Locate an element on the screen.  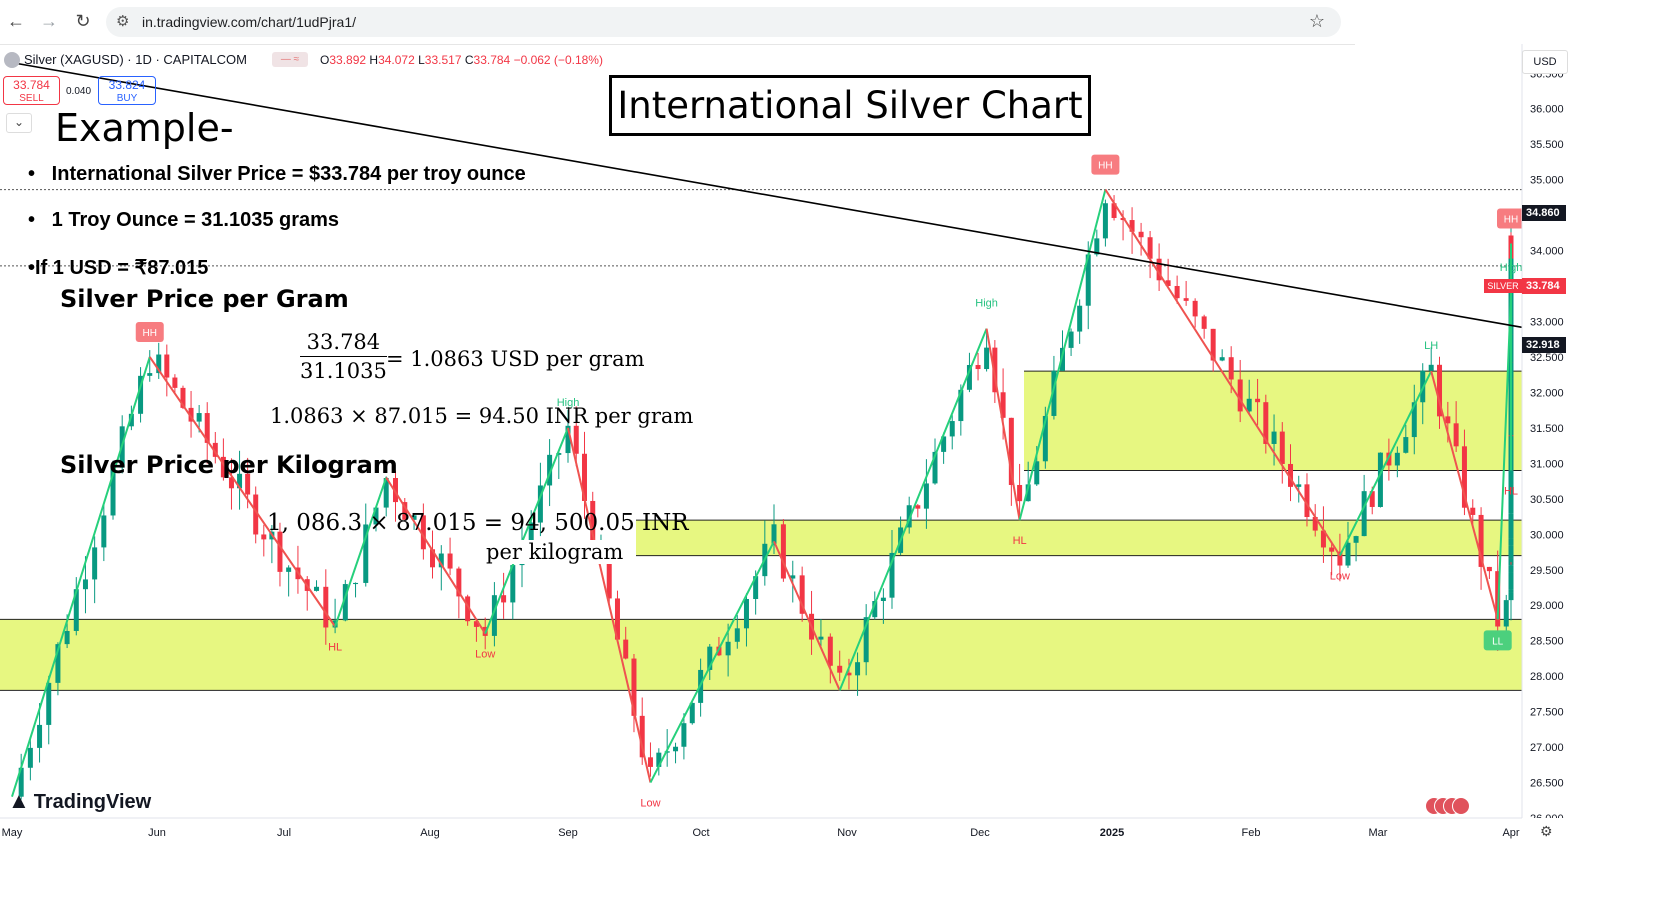
url-text: in.tradingview.com/chart/1udPjra1/ is located at coordinates (249, 22).